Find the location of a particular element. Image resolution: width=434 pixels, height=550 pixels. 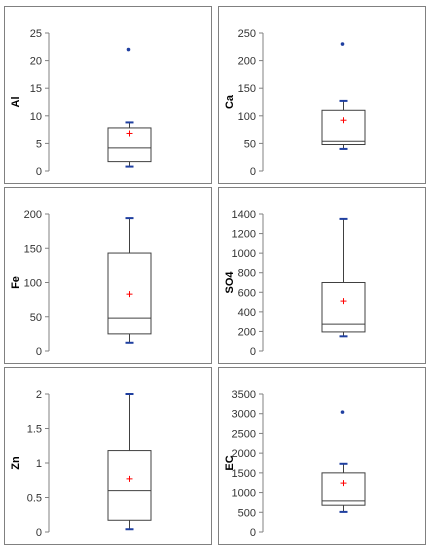

y-axis-label: Fe is located at coordinates (16, 282).